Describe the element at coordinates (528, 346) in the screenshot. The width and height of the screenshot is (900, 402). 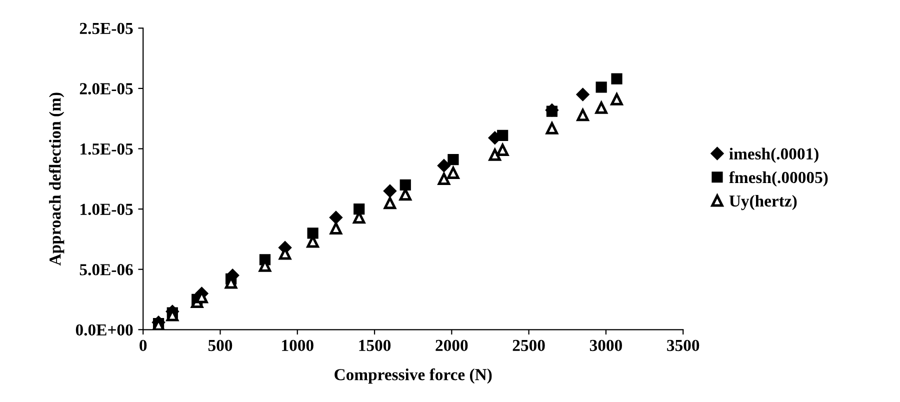
I see `x-tick-label: 2500` at that location.